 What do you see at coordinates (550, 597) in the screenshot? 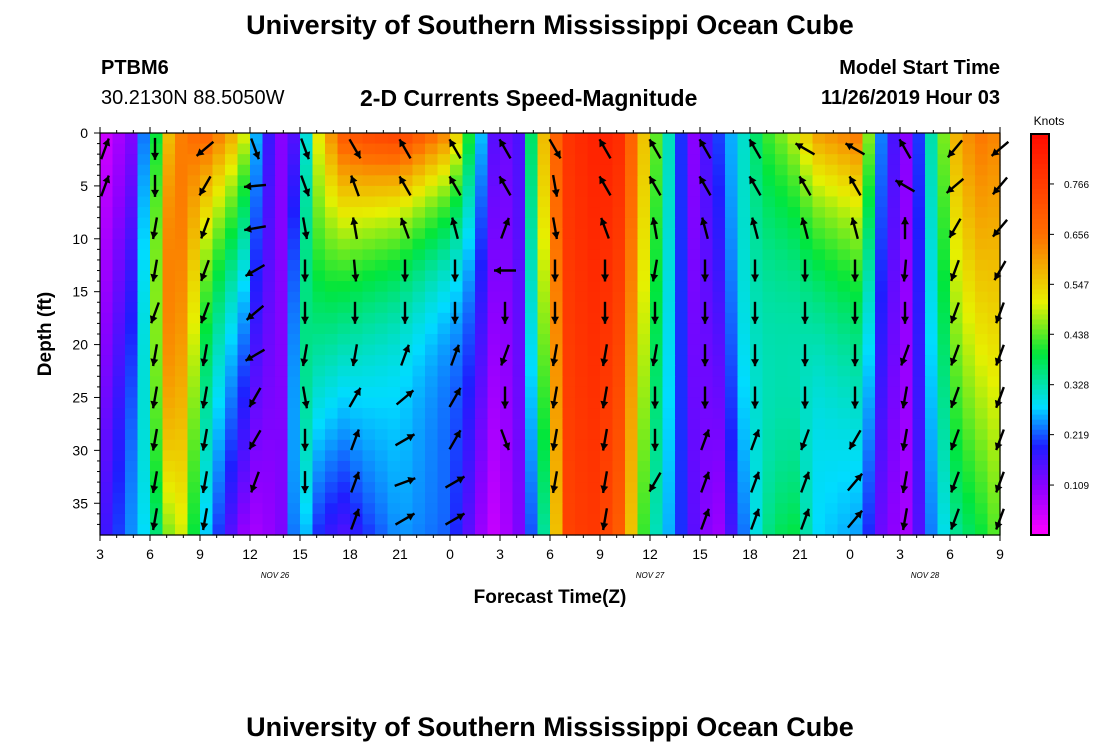
I see `x-axis-label: Forecast Time(Z)` at bounding box center [550, 597].